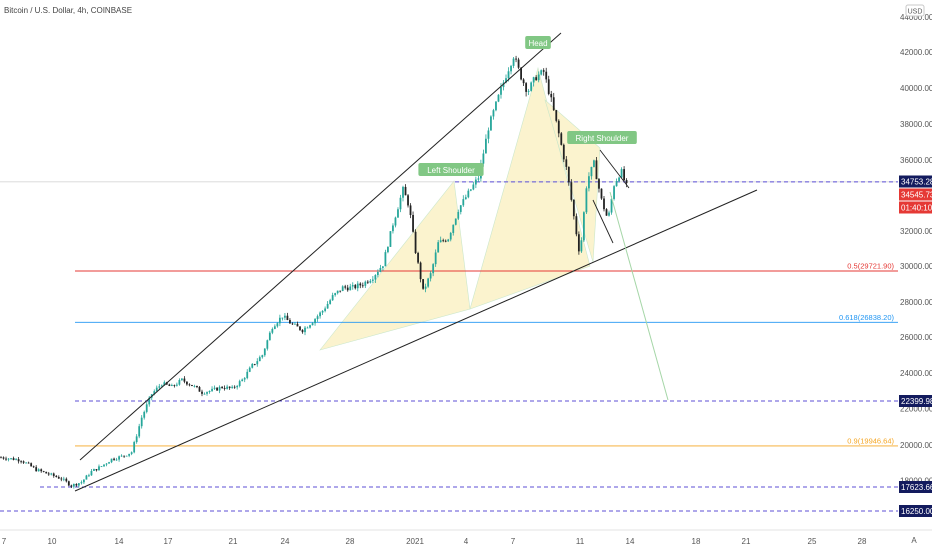 The image size is (932, 550). I want to click on currency-badge-label: USD, so click(915, 12).